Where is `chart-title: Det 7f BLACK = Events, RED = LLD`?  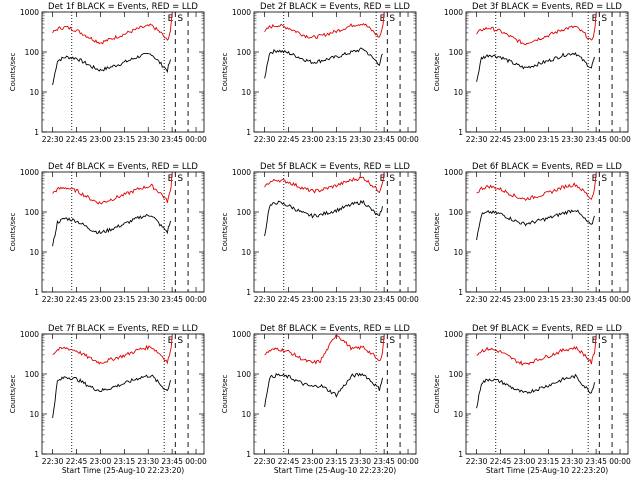
chart-title: Det 7f BLACK = Events, RED = LLD is located at coordinates (123, 329).